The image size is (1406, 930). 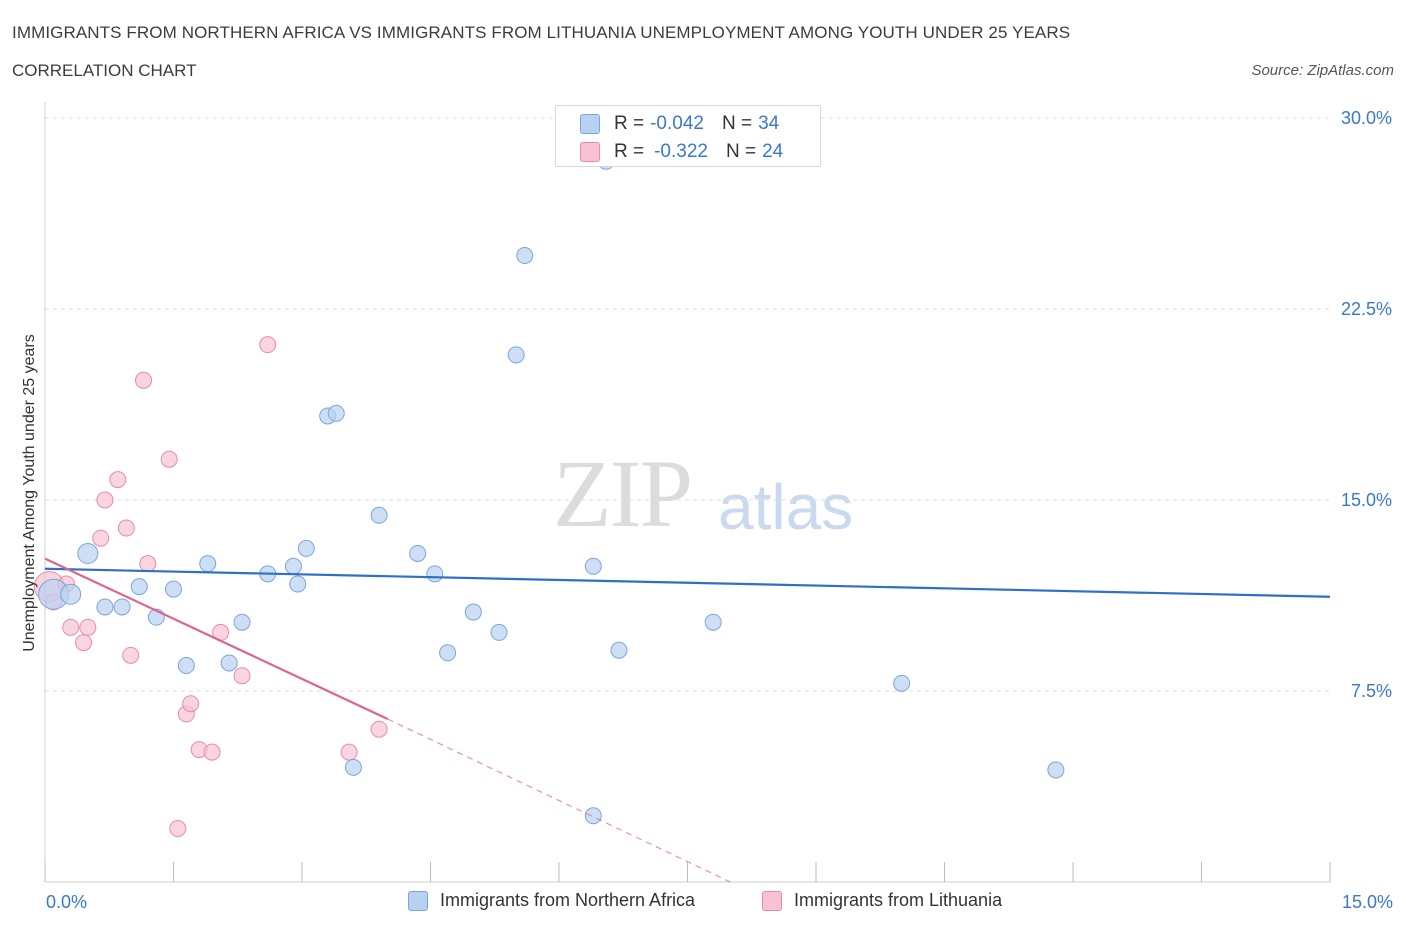 I want to click on y-tick-label: 30.0%, so click(x=1366, y=118).